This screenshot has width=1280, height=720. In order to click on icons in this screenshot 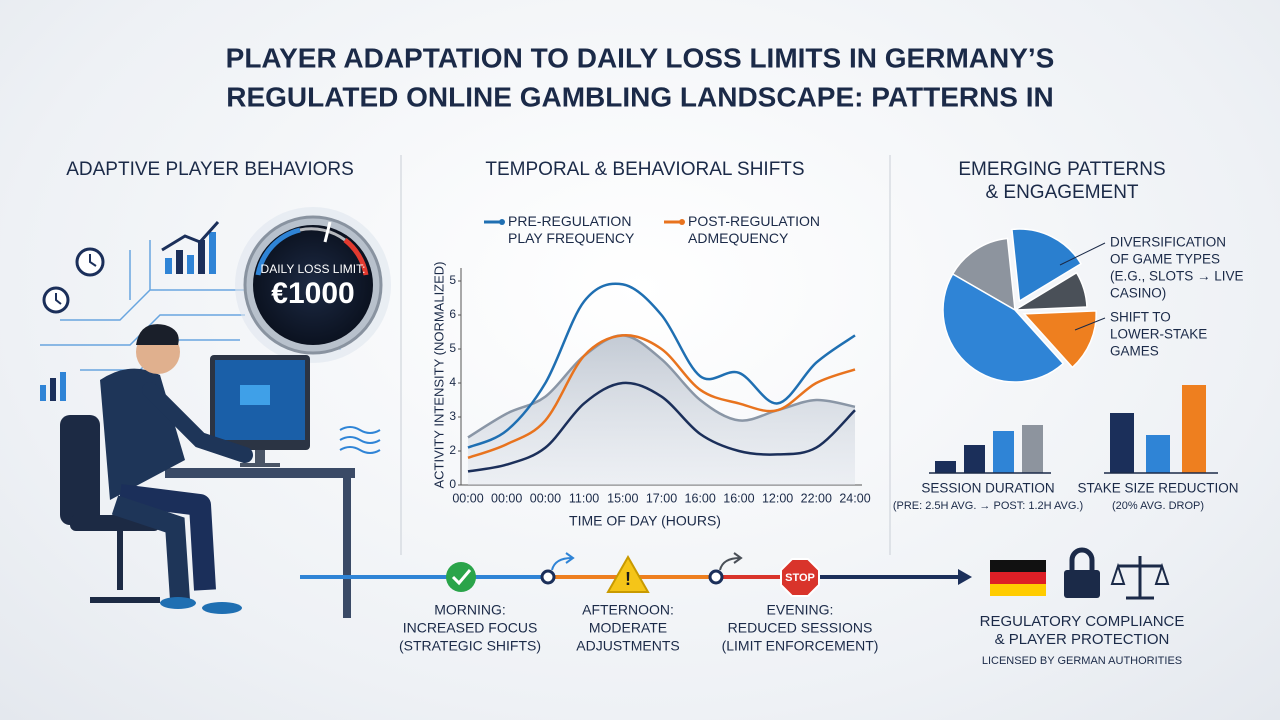, I will do `click(210, 337)`.